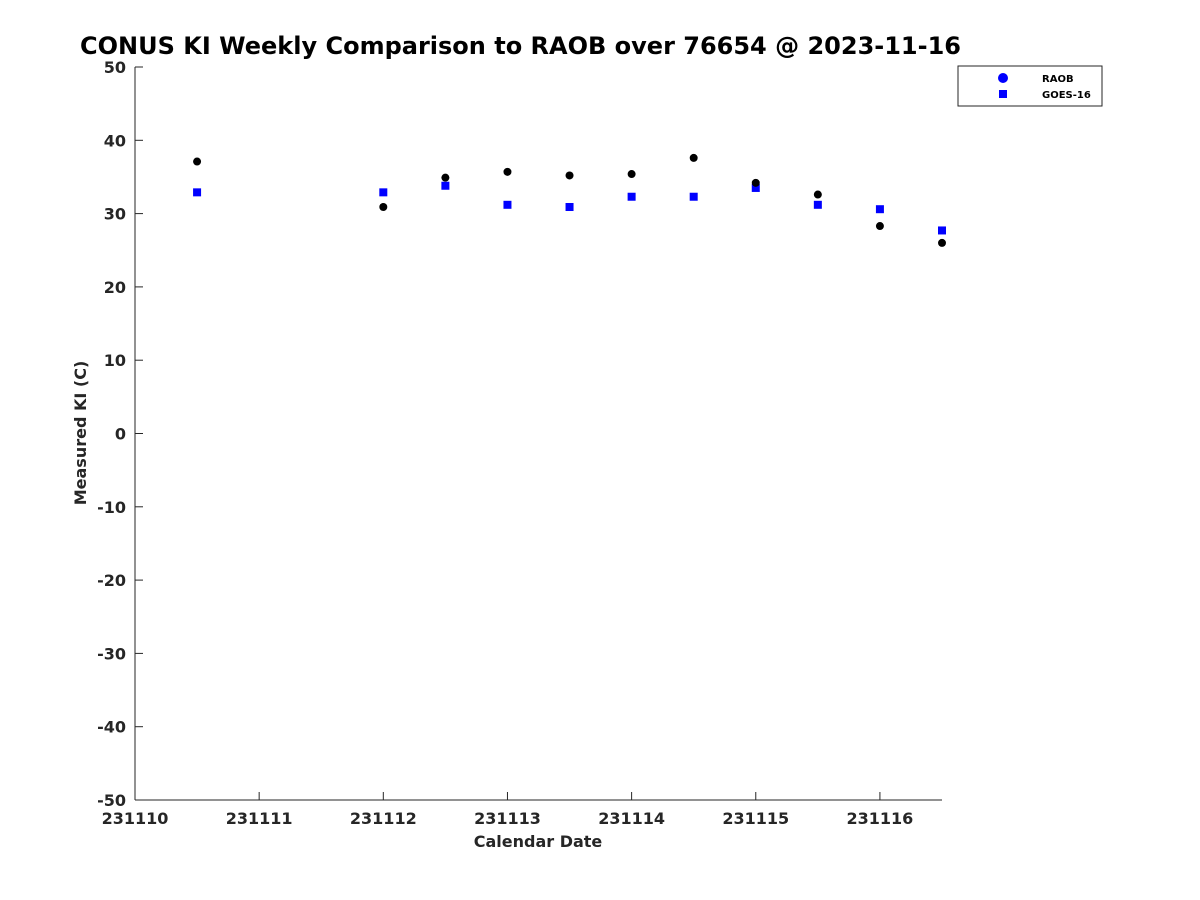  I want to click on y-tick-label: 30, so click(115, 214).